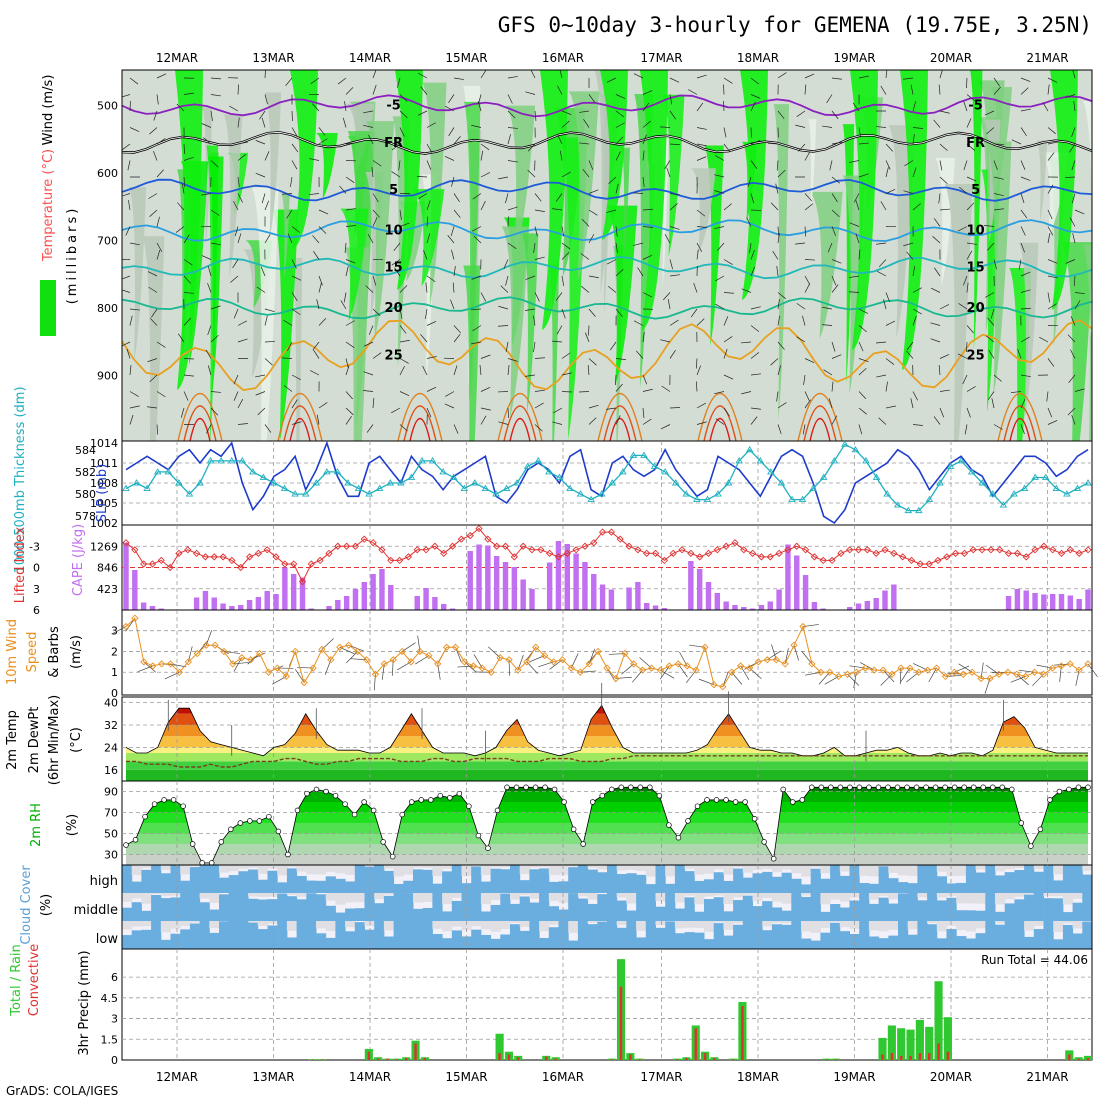 The image size is (1100, 1100). I want to click on cape-tick: 846, so click(107, 568).